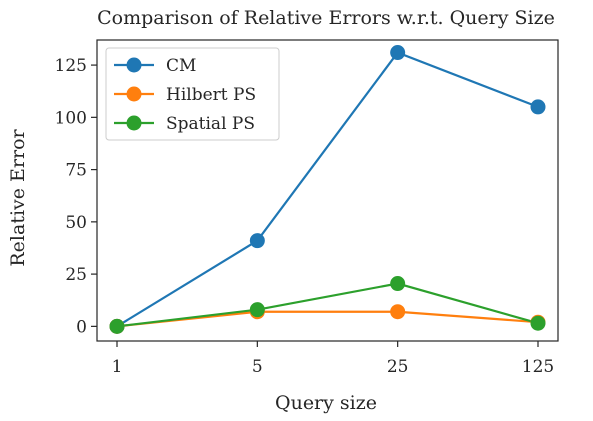  What do you see at coordinates (76, 275) in the screenshot?
I see `y-tick-label-1: 25` at bounding box center [76, 275].